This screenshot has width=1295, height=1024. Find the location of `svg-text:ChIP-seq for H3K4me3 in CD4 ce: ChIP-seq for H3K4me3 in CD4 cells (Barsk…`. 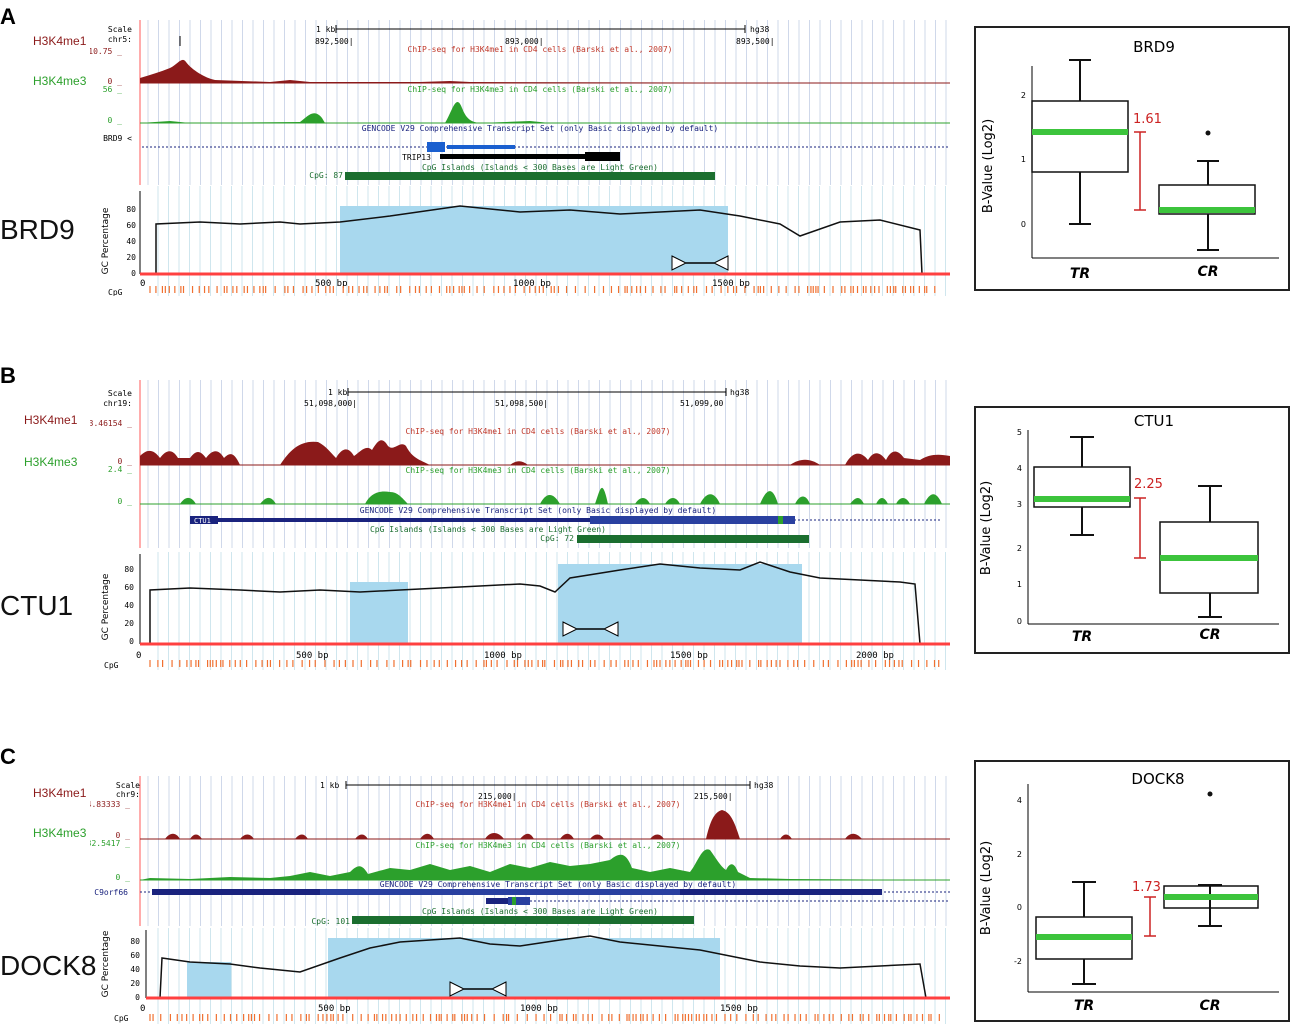

svg-text:ChIP-seq for H3K4me3 in CD4 ce: ChIP-seq for H3K4me3 in CD4 cells (Barsk… is located at coordinates (538, 470).